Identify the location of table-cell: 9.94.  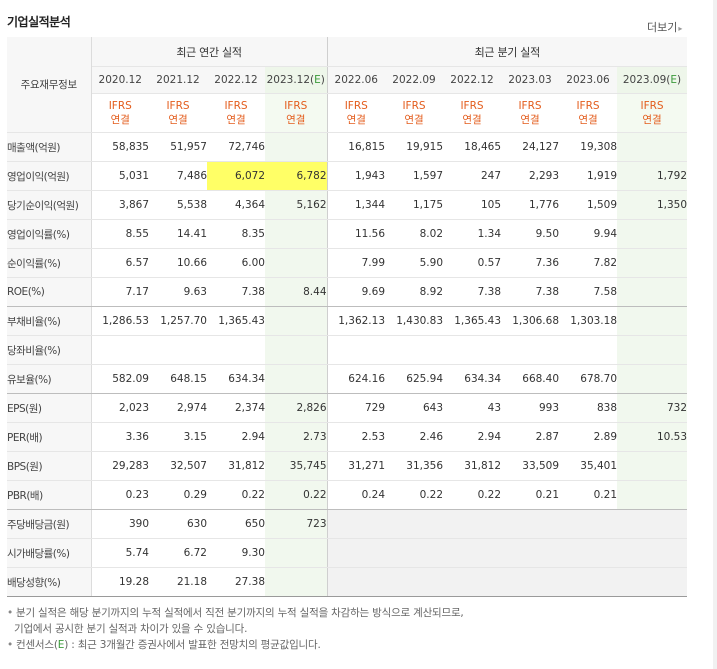
(588, 234).